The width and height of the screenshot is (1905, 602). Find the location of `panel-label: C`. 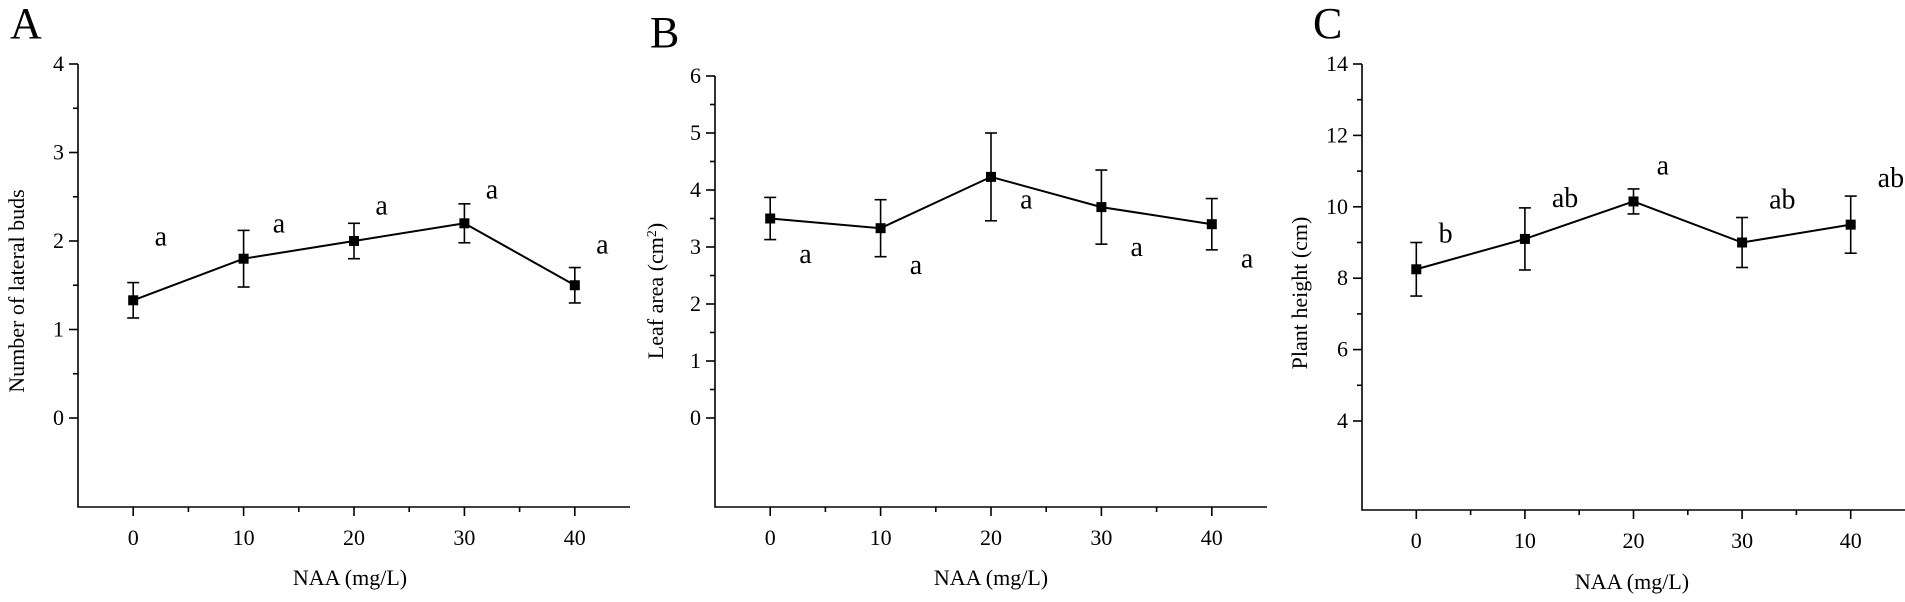

panel-label: C is located at coordinates (1327, 24).